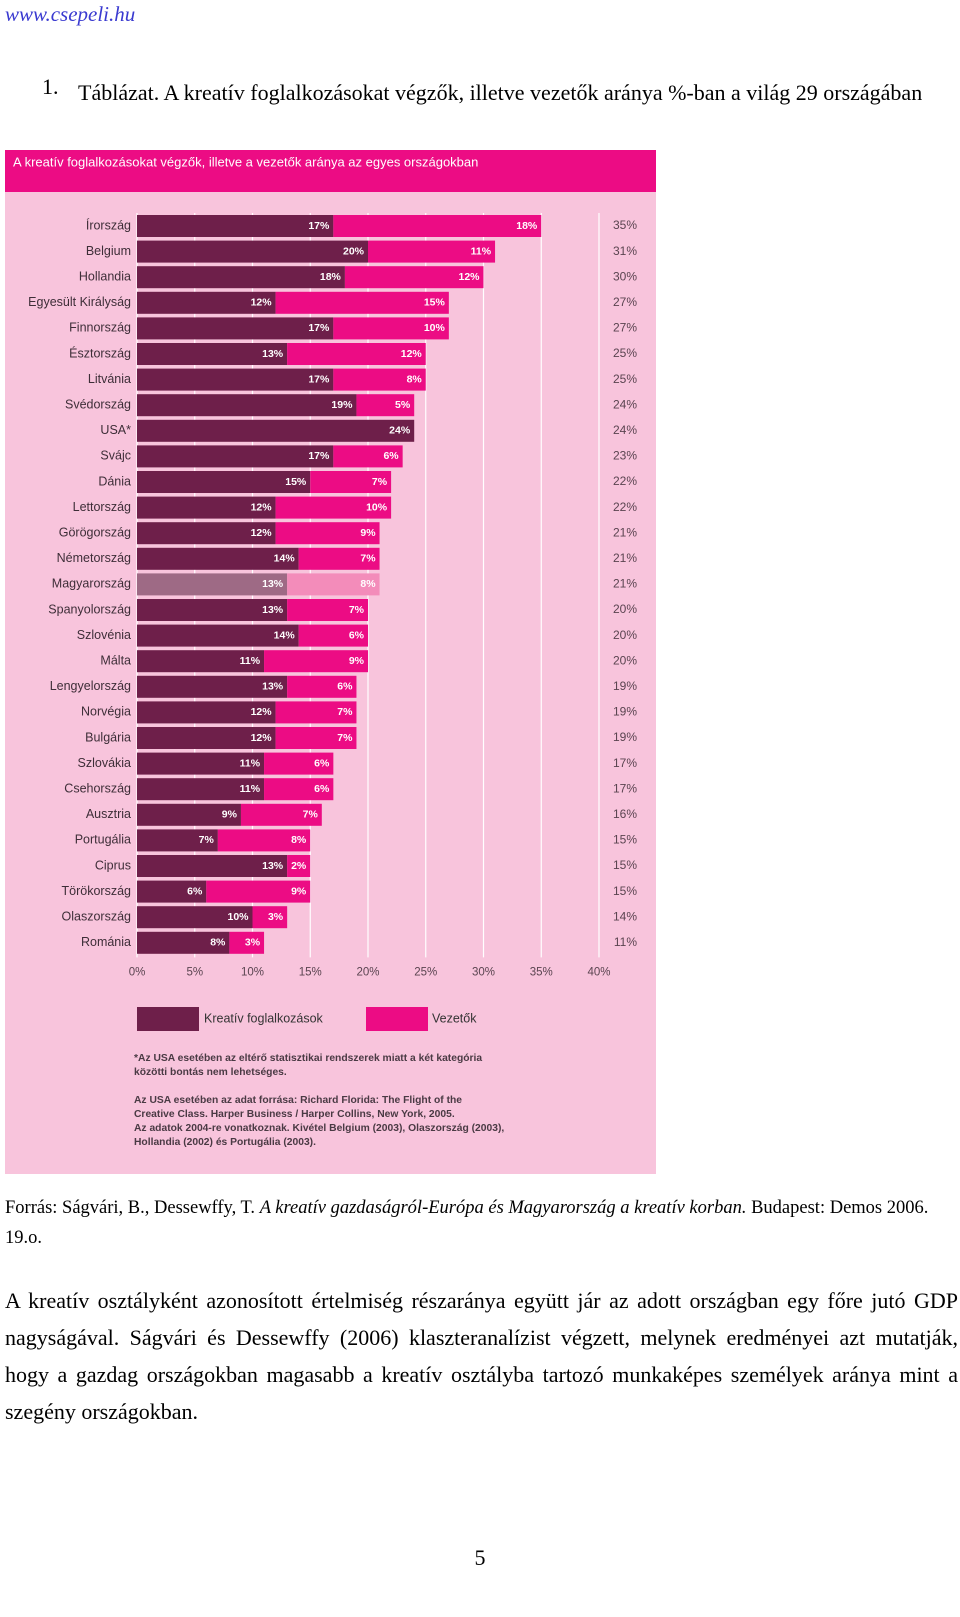 This screenshot has height=1617, width=960. What do you see at coordinates (425, 972) in the screenshot?
I see `x-tick-label: 25%` at bounding box center [425, 972].